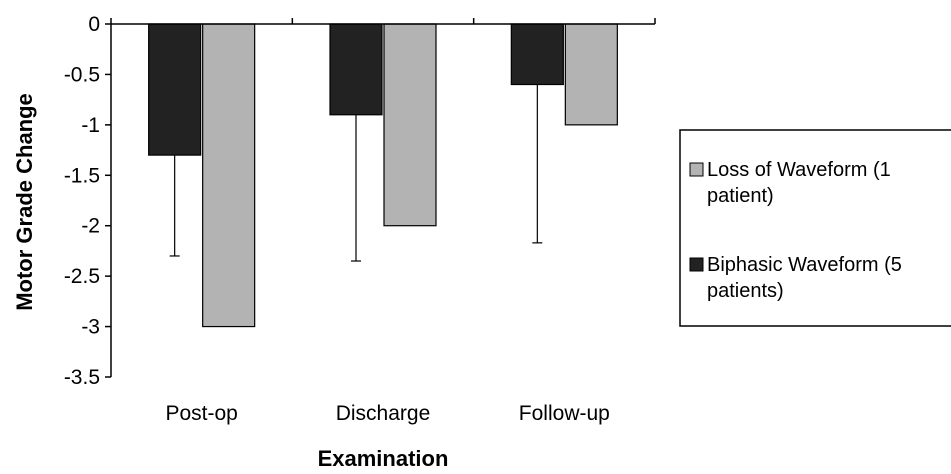  Describe the element at coordinates (82, 276) in the screenshot. I see `y-tick-label: -2.5` at that location.